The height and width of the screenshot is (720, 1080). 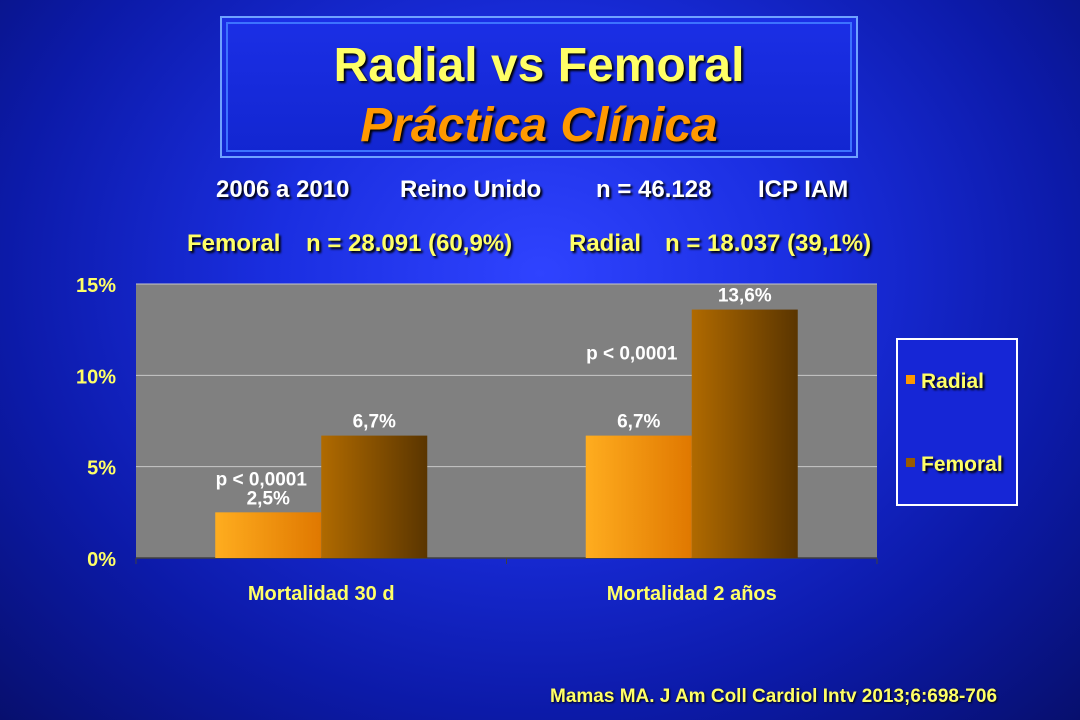 I want to click on radial-group-n: n = 18.037 (39,1%), so click(x=768, y=243).